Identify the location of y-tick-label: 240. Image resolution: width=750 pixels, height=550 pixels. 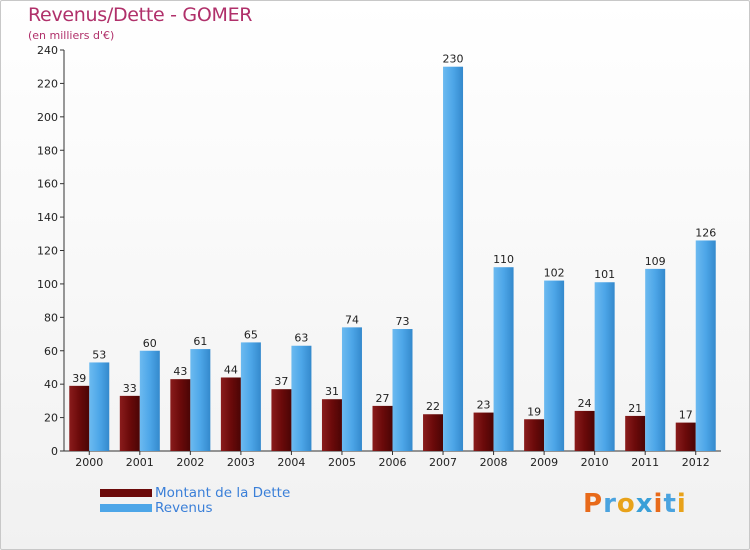
(47, 50).